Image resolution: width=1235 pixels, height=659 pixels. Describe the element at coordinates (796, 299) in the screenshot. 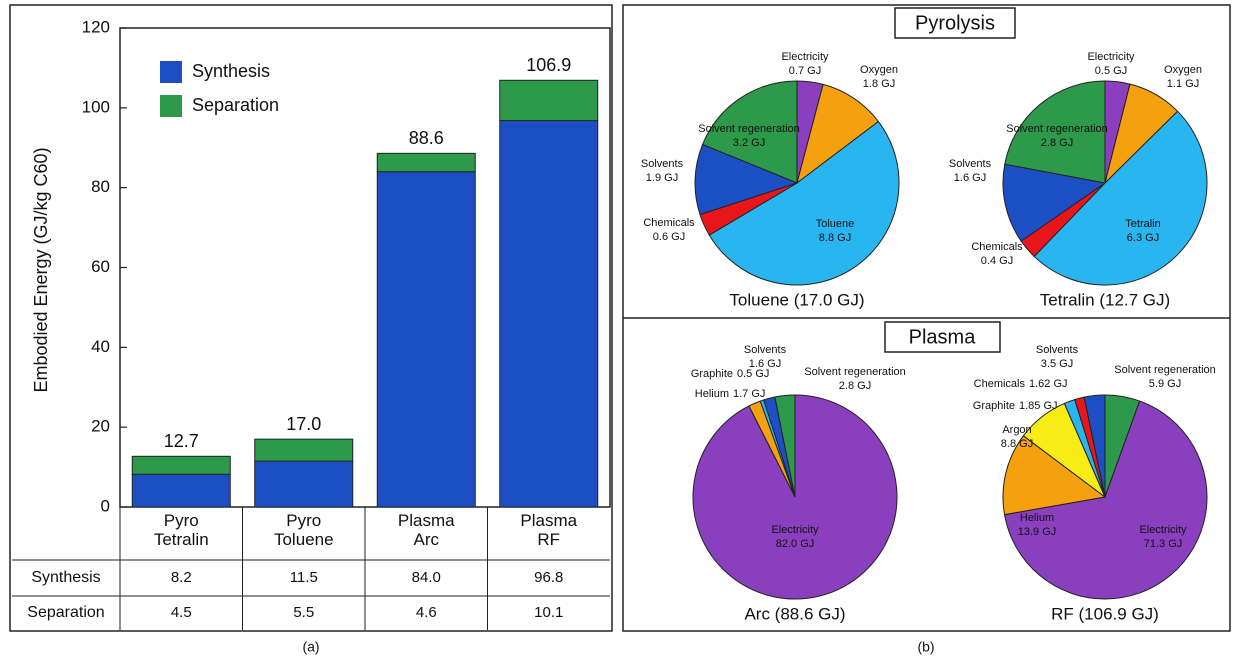

I see `pie-title: Toluene (17.0 GJ)` at that location.